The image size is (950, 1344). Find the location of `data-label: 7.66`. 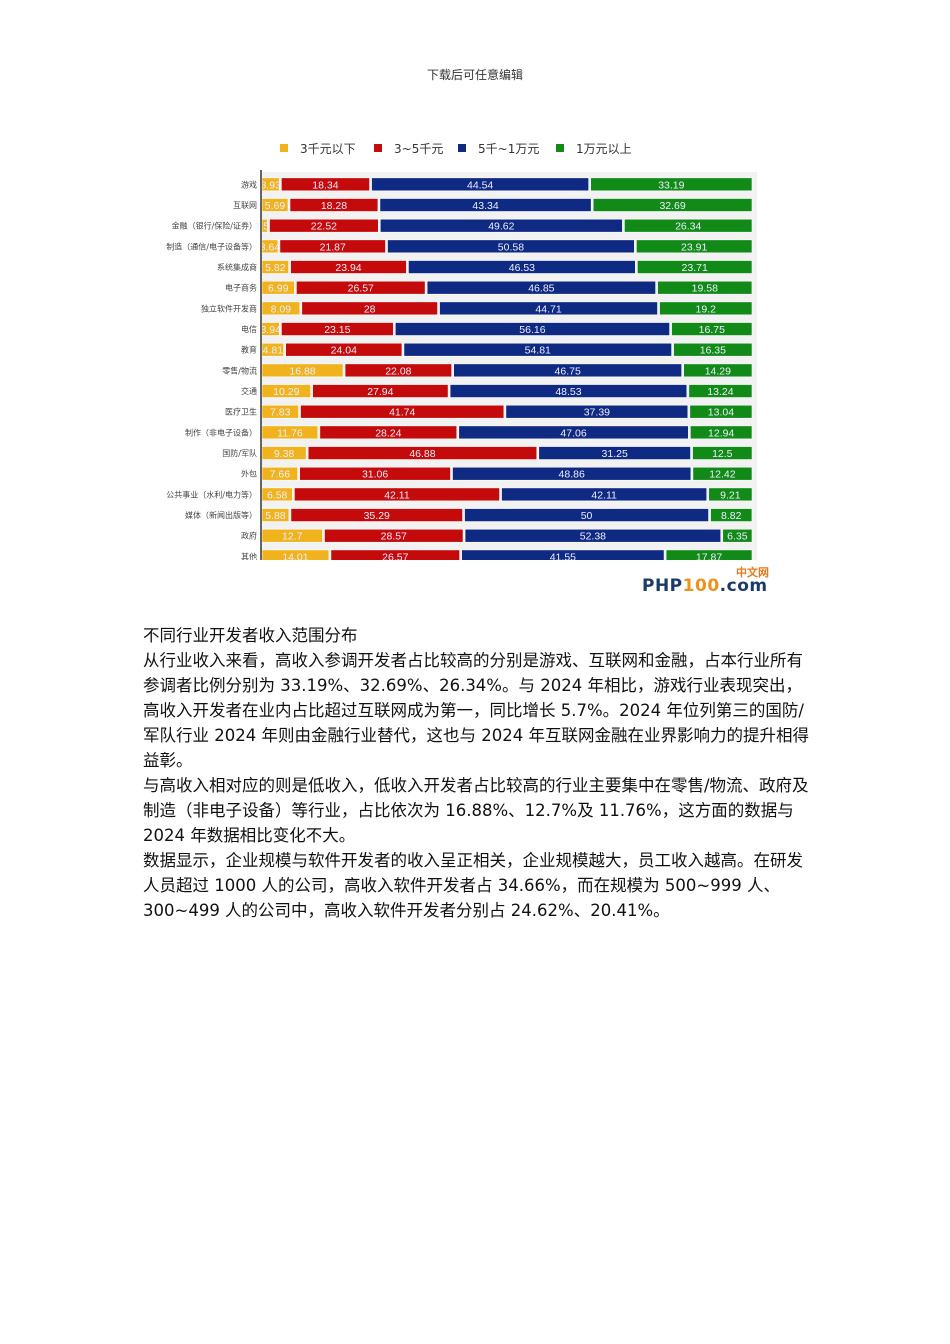

data-label: 7.66 is located at coordinates (280, 475).